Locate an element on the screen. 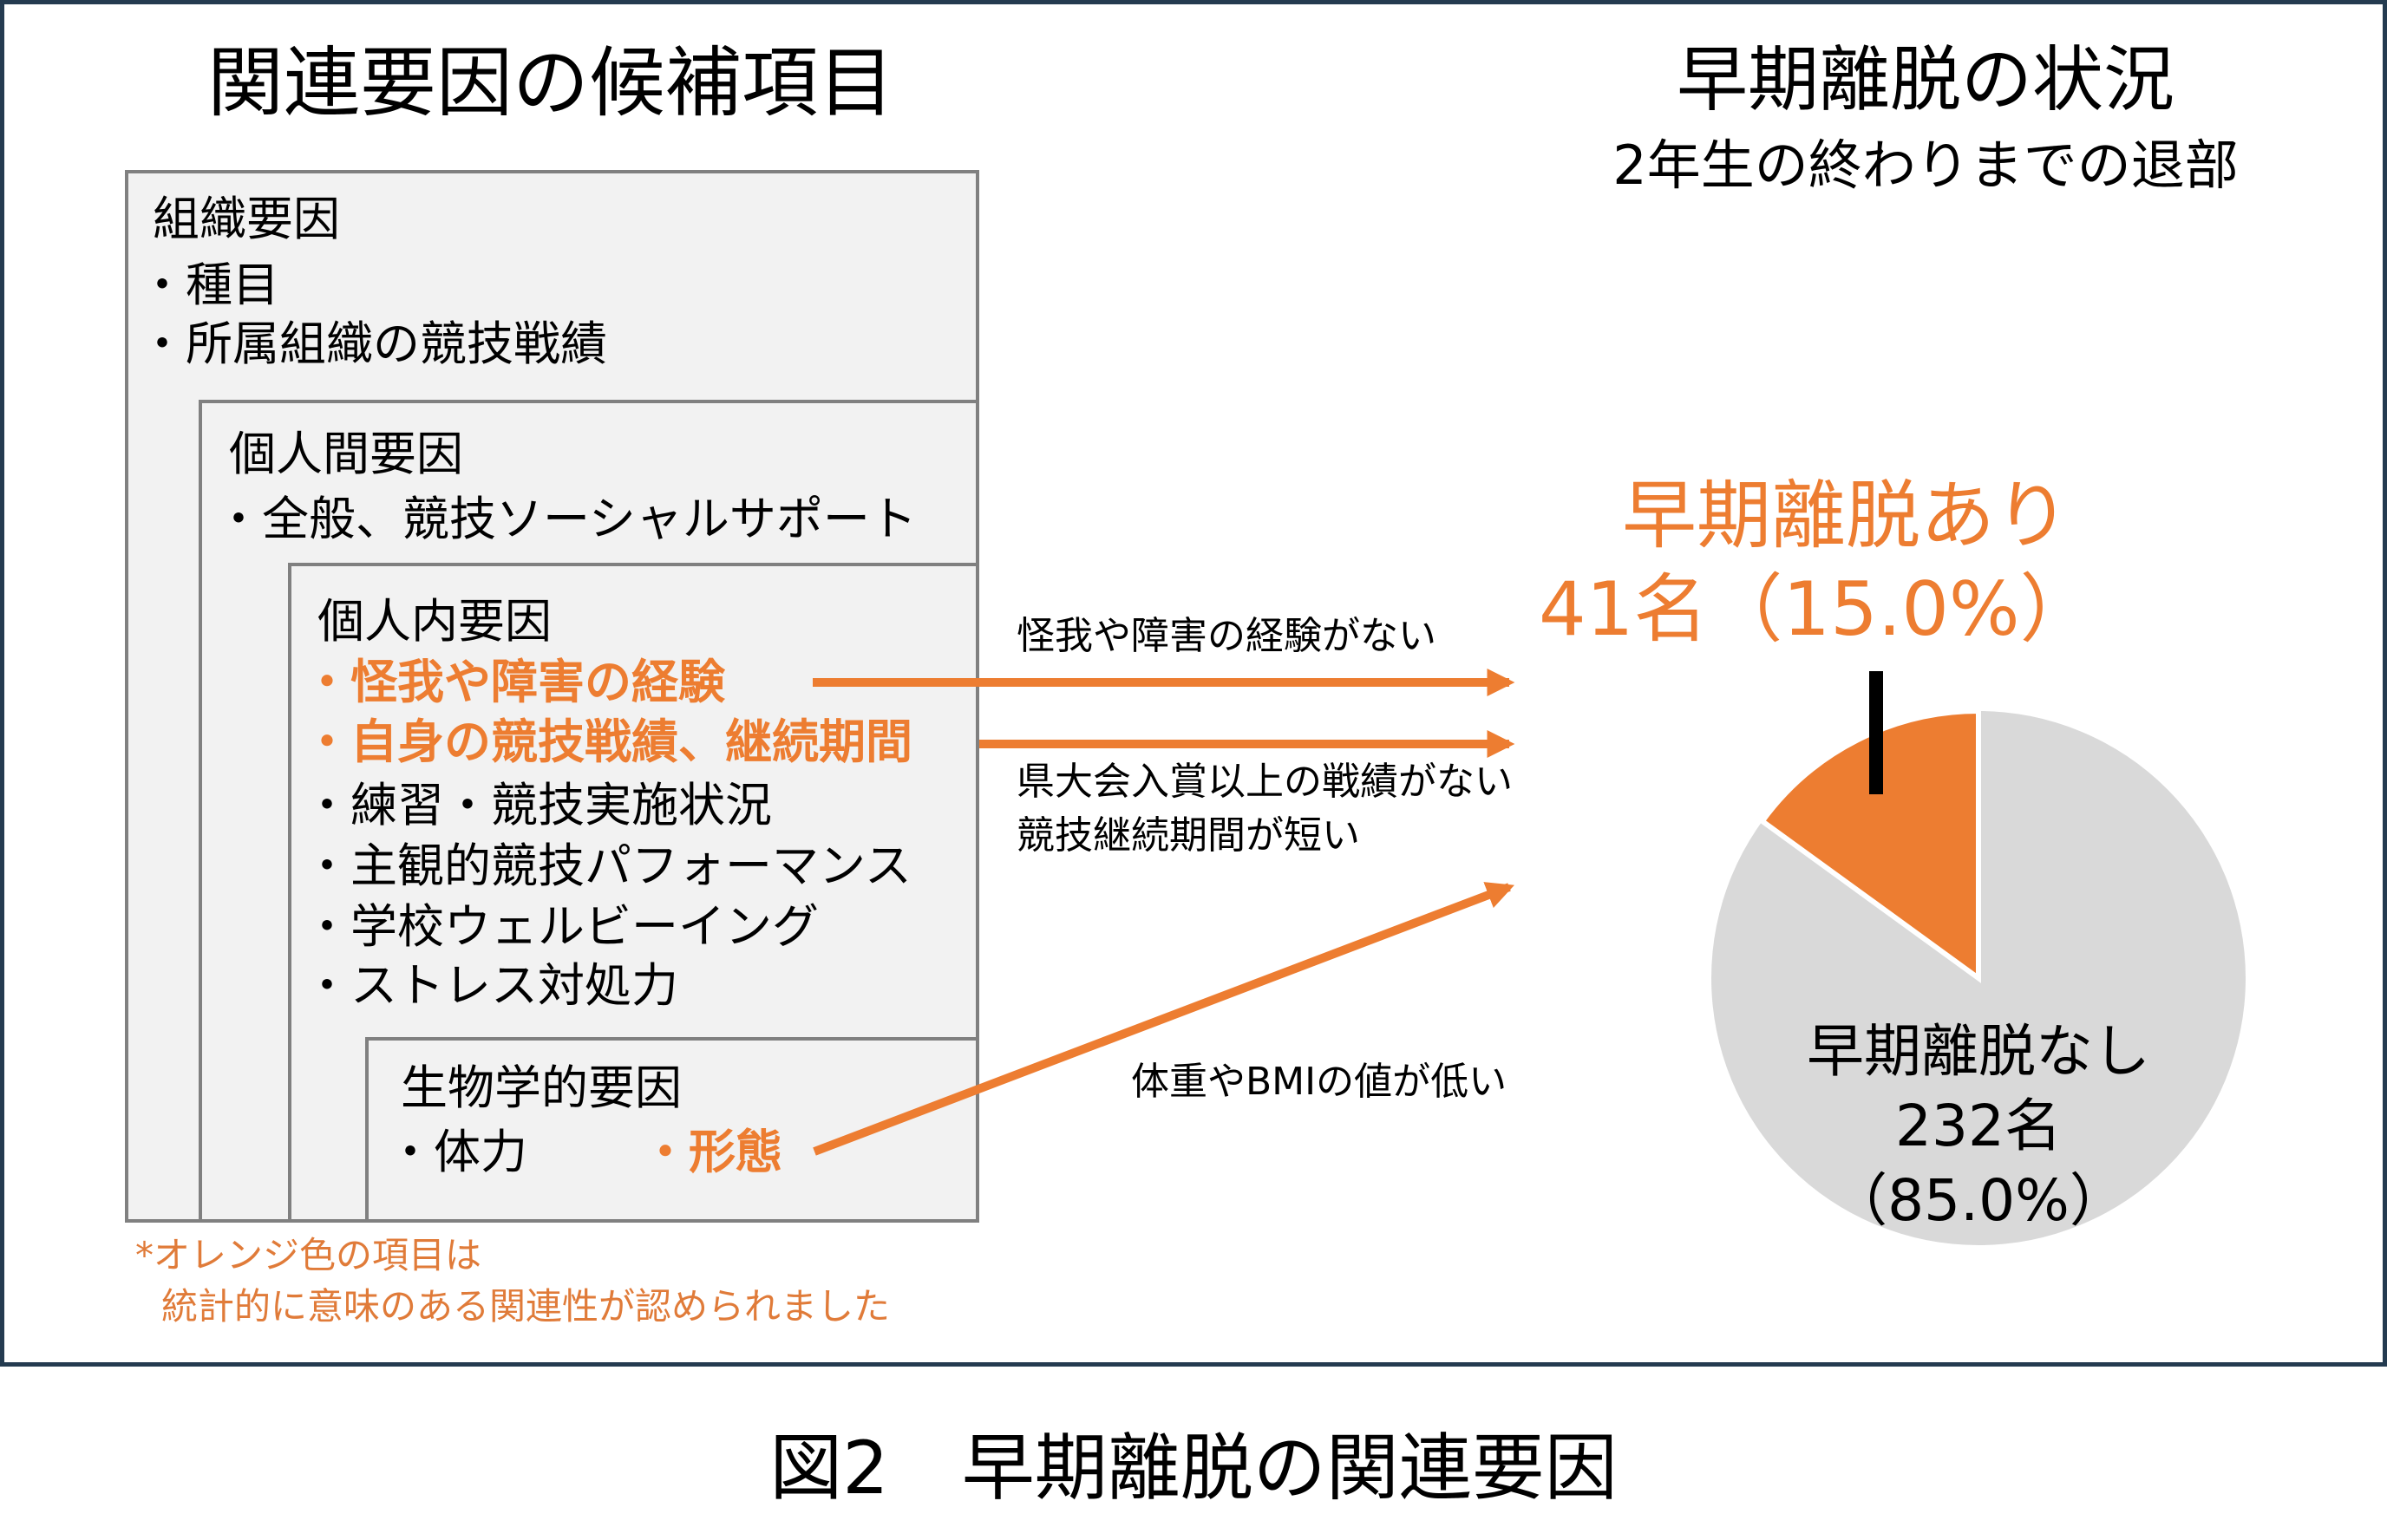 The width and height of the screenshot is (2387, 1540). arrow-morphology is located at coordinates (1163, 1019).